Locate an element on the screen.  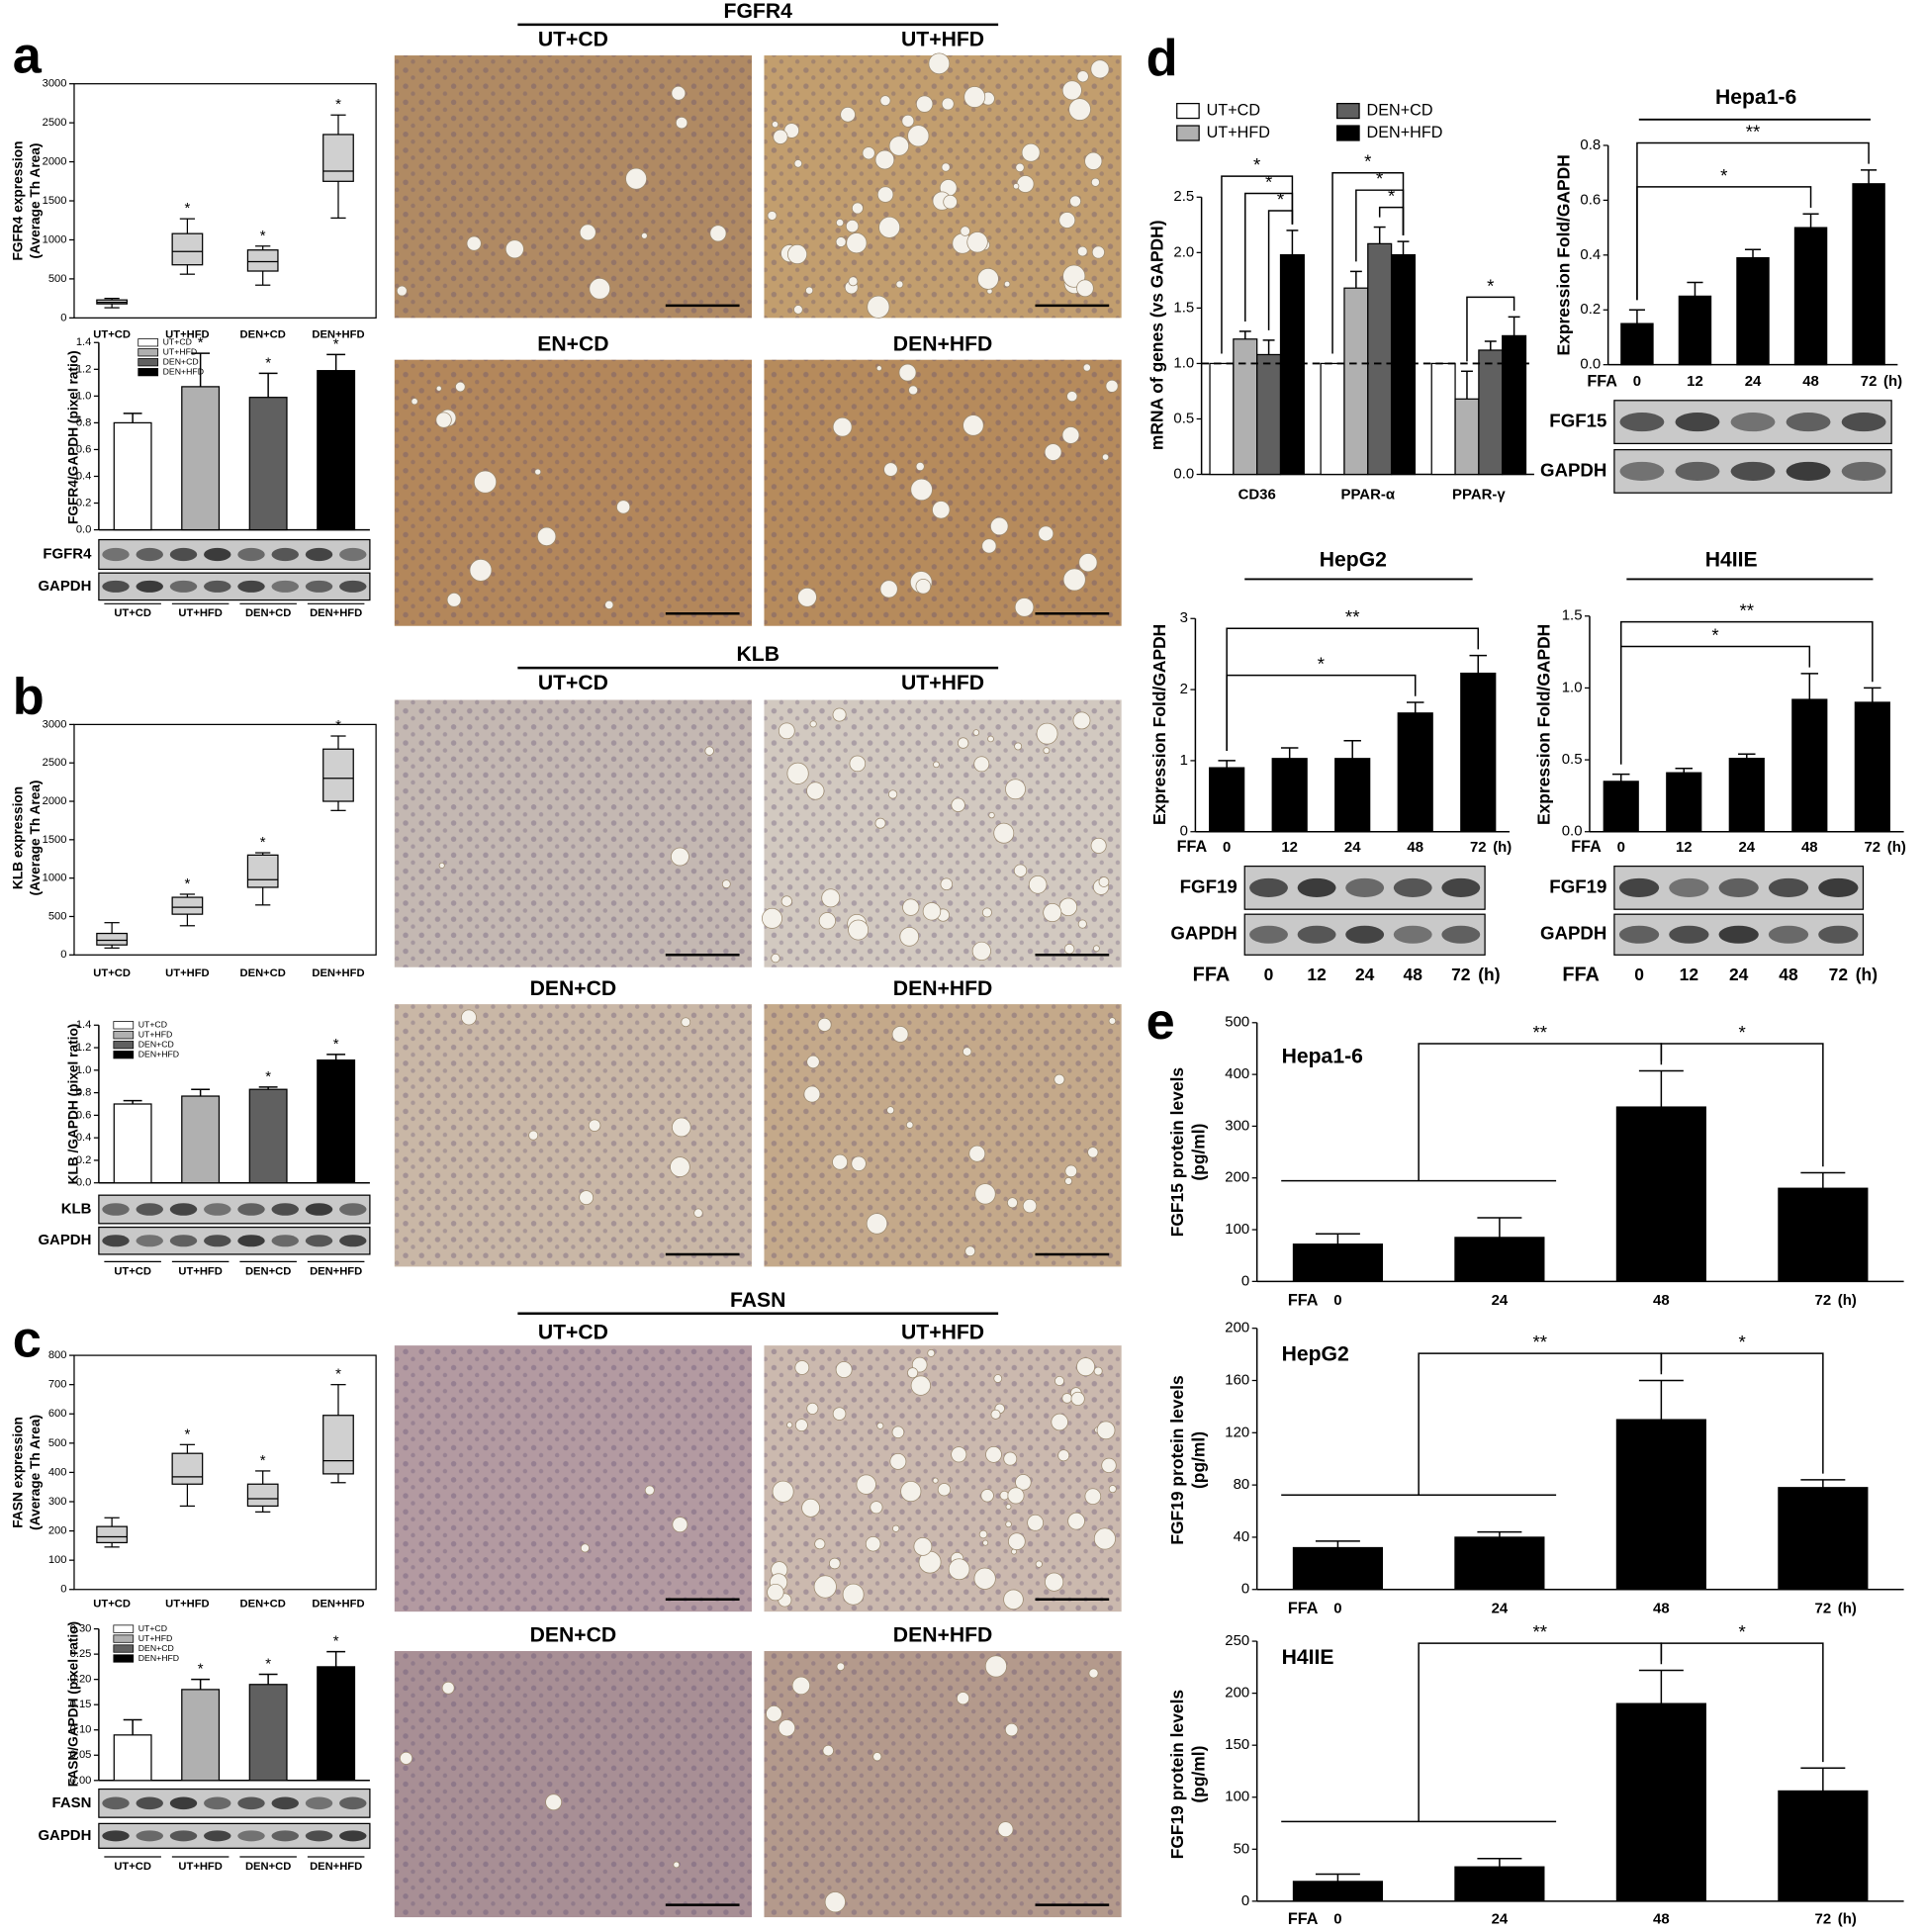
chart-title: HepG2 is located at coordinates (1315, 1354).